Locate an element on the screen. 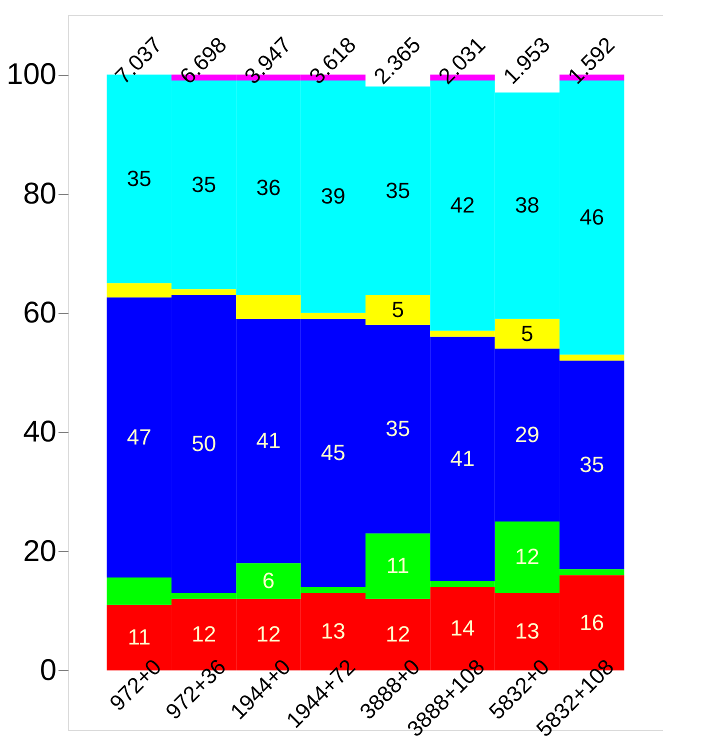 This screenshot has height=750, width=702. y-tick-label: 40 is located at coordinates (39, 432).